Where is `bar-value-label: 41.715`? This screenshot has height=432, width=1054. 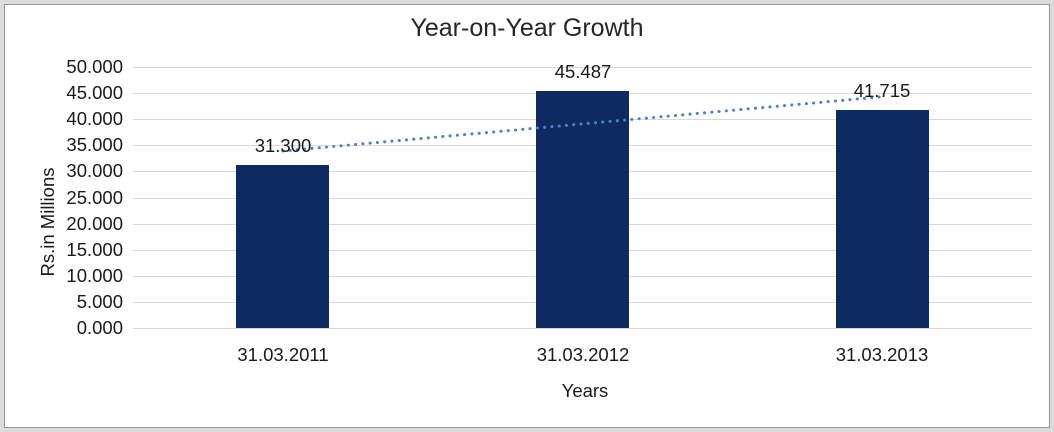 bar-value-label: 41.715 is located at coordinates (882, 90).